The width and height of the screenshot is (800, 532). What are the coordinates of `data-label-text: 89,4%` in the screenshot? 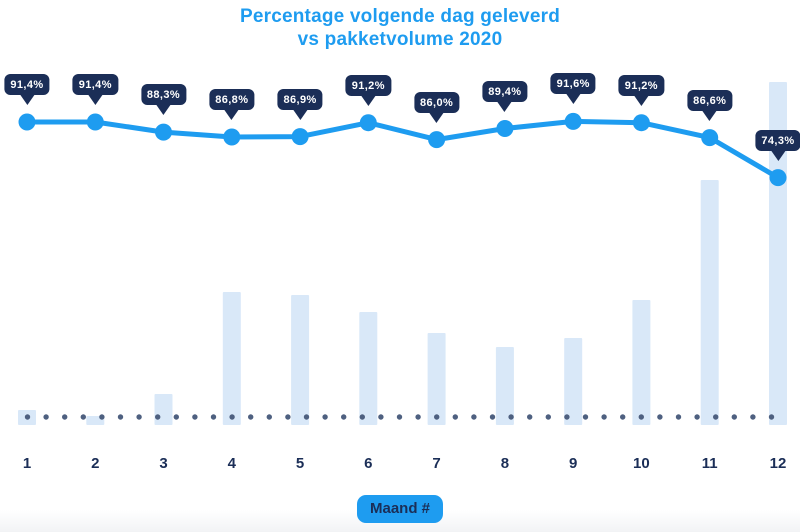 It's located at (505, 91).